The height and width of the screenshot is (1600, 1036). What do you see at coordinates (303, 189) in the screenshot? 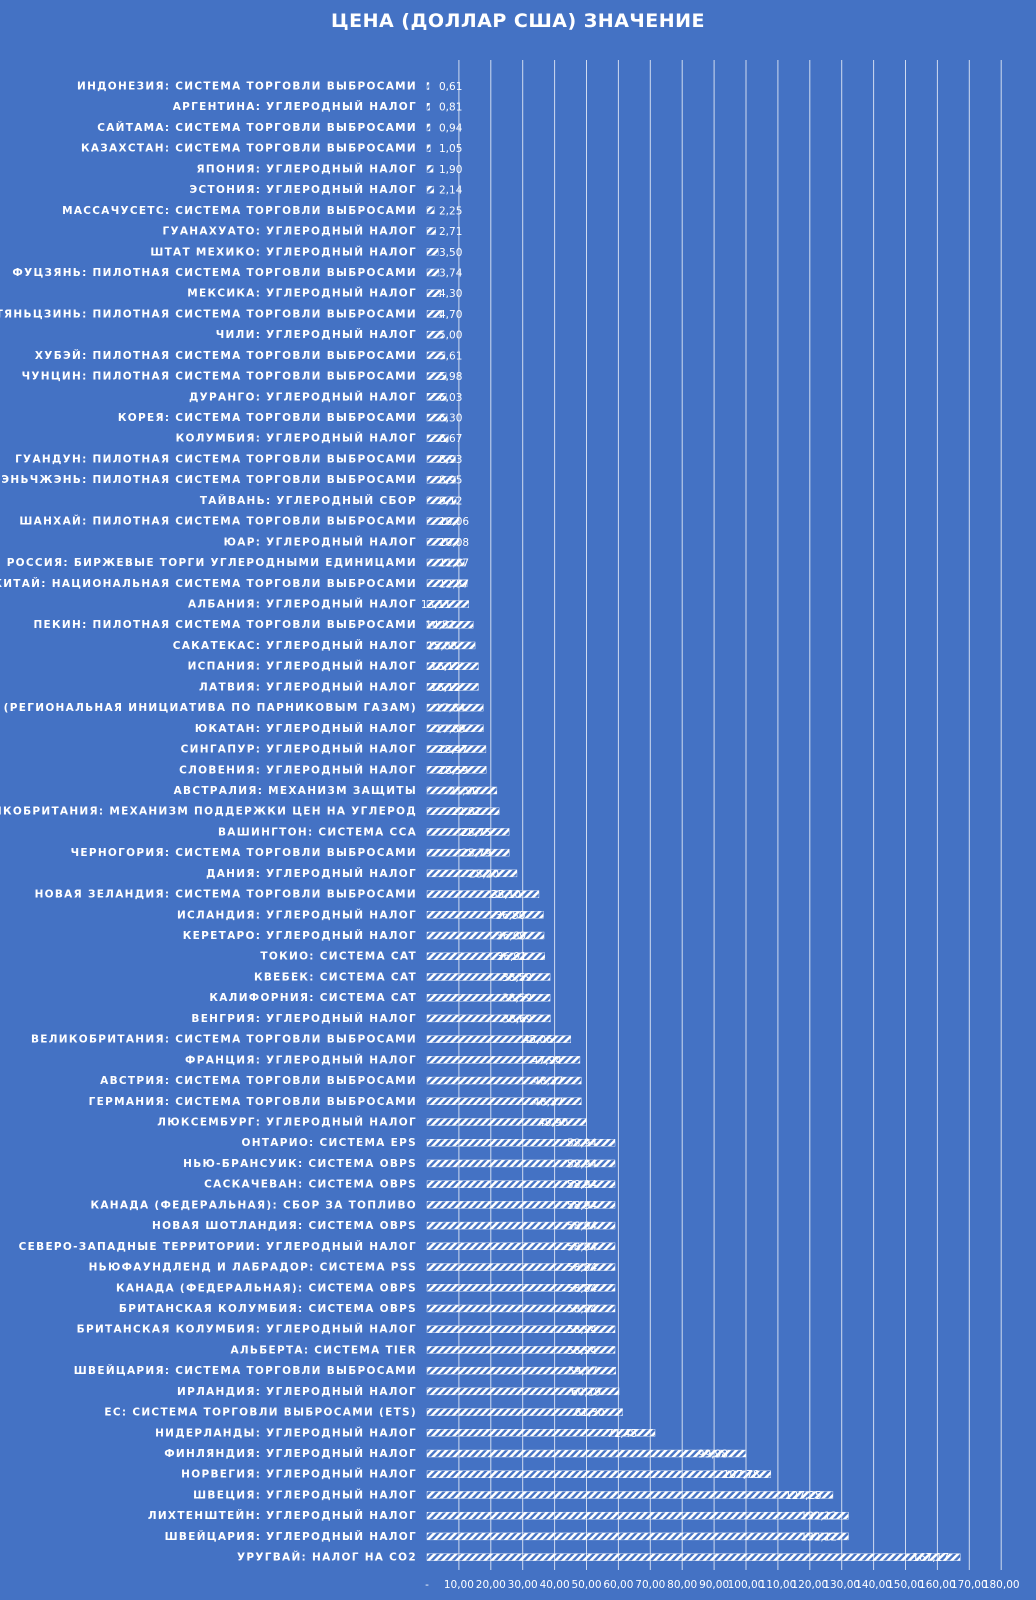
I see `category-label: ЭСТОНИЯ: УГЛЕРОДНЫЙ НАЛОГ` at bounding box center [303, 189].